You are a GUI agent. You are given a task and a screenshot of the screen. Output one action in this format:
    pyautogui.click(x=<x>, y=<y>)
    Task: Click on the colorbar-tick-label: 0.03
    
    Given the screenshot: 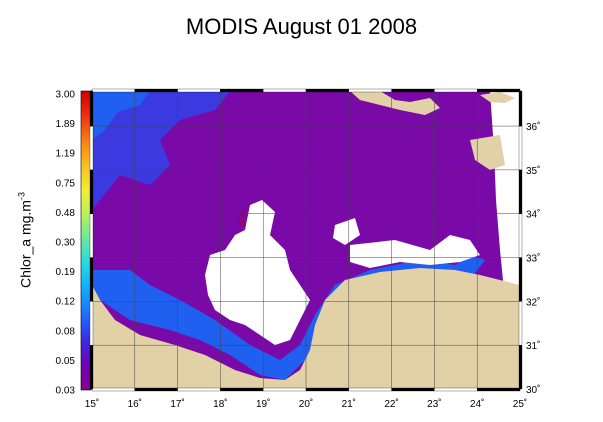 What is the action you would take?
    pyautogui.click(x=66, y=391)
    